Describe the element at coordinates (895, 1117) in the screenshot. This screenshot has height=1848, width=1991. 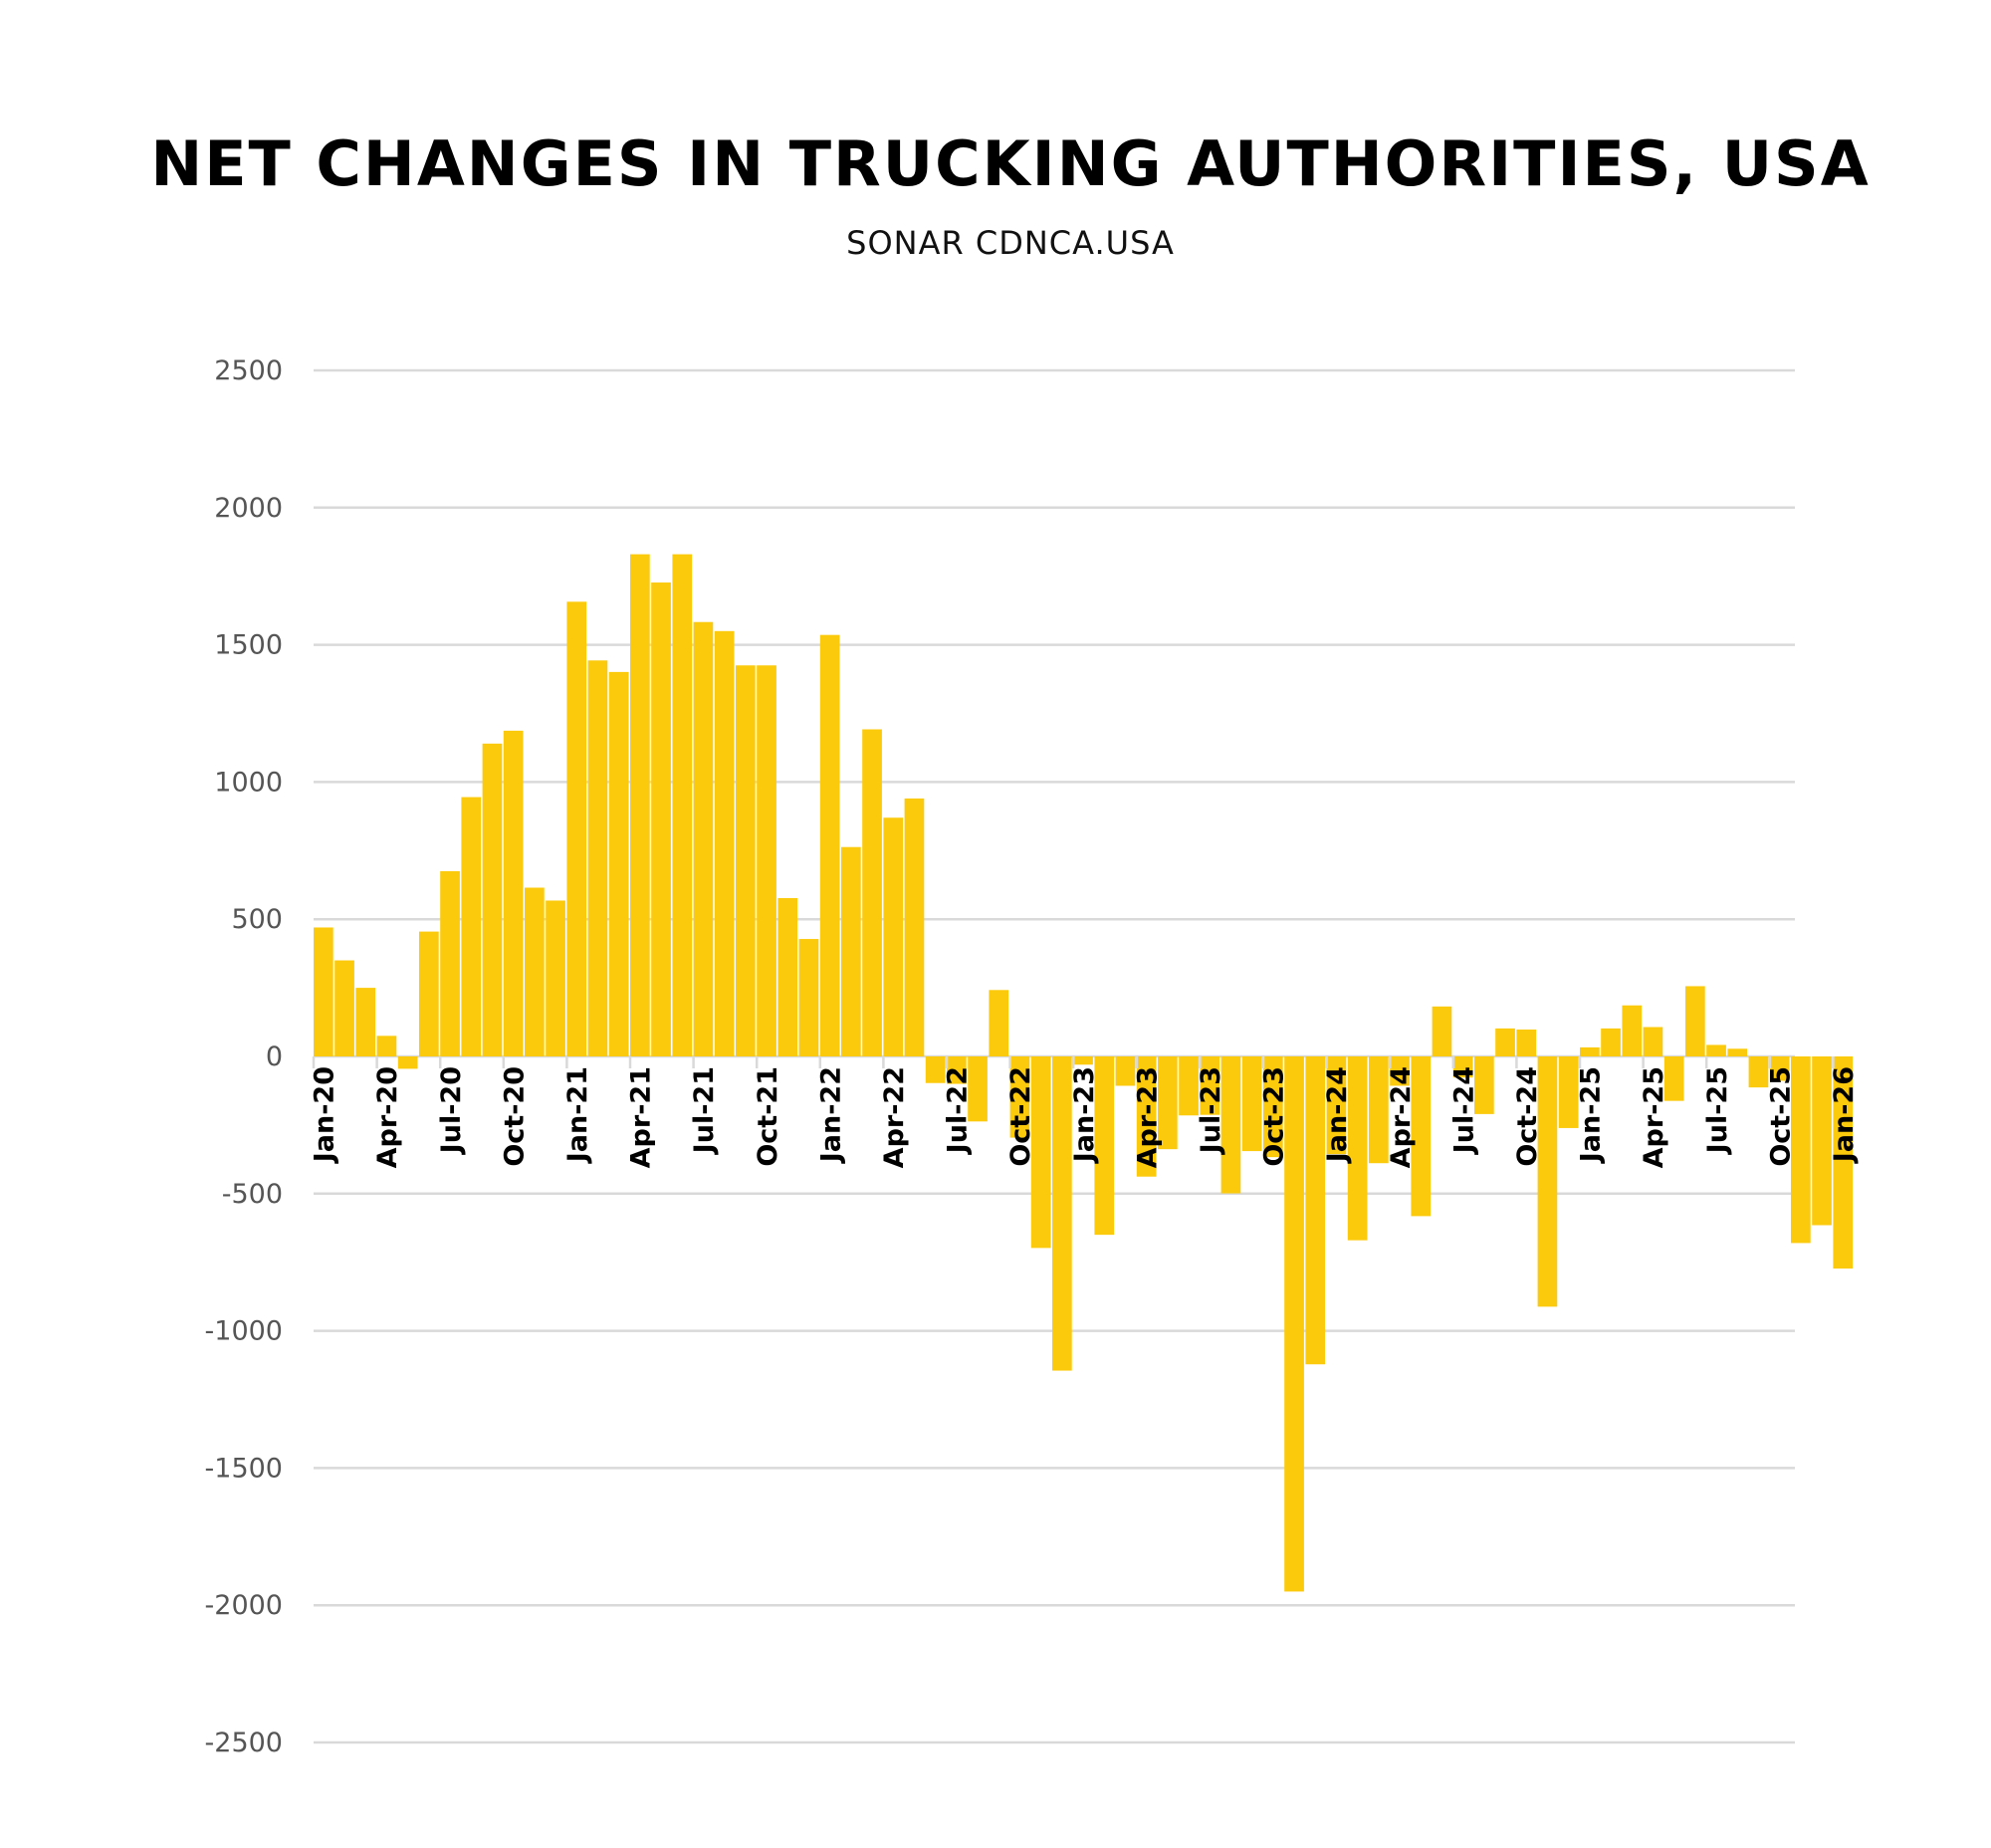
I see `x-tick-label: Apr-22` at that location.